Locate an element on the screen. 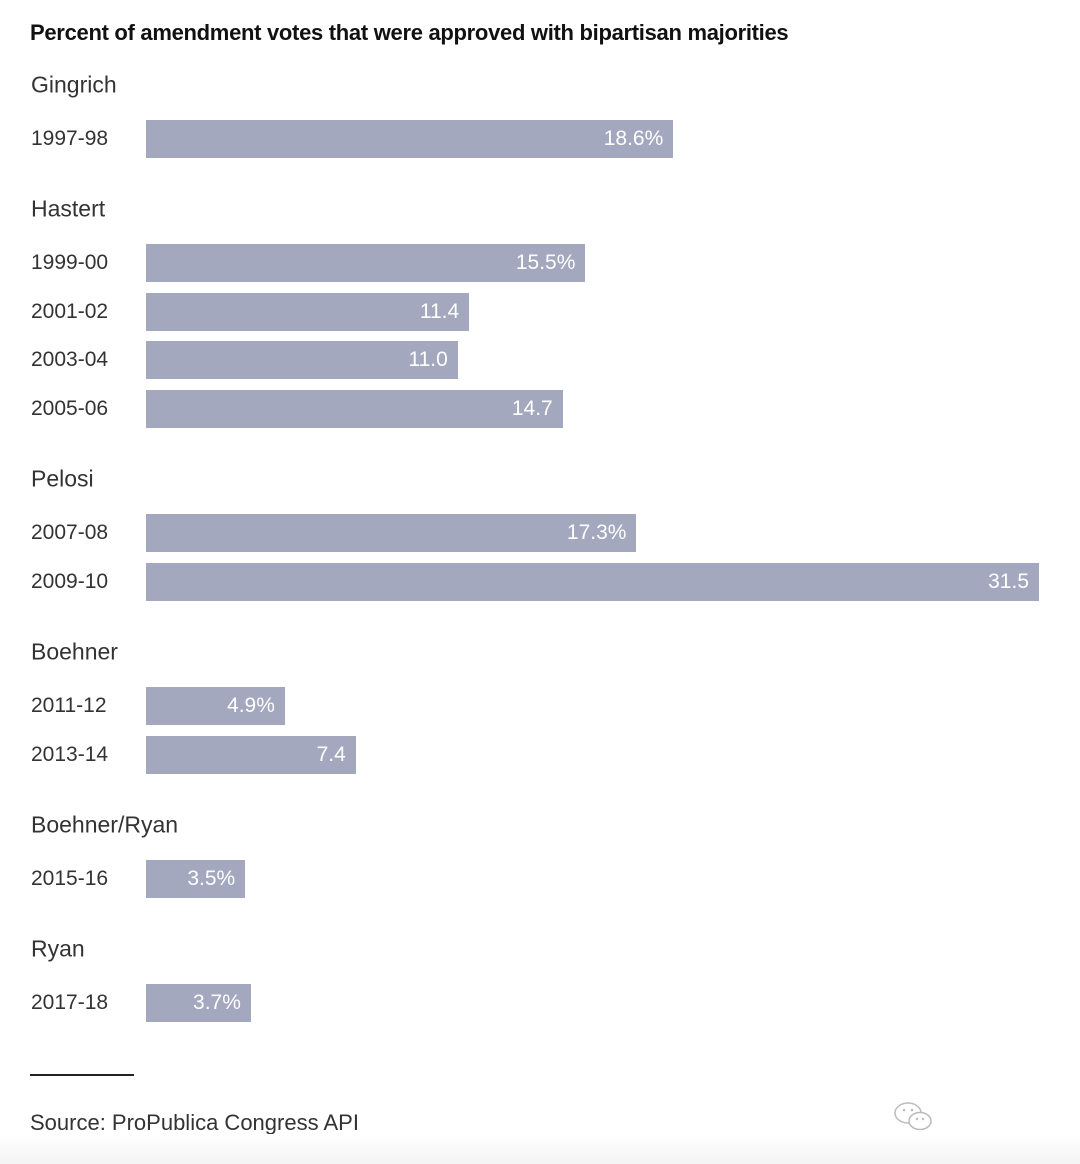 The image size is (1080, 1164). group-label: Boehner is located at coordinates (74, 651).